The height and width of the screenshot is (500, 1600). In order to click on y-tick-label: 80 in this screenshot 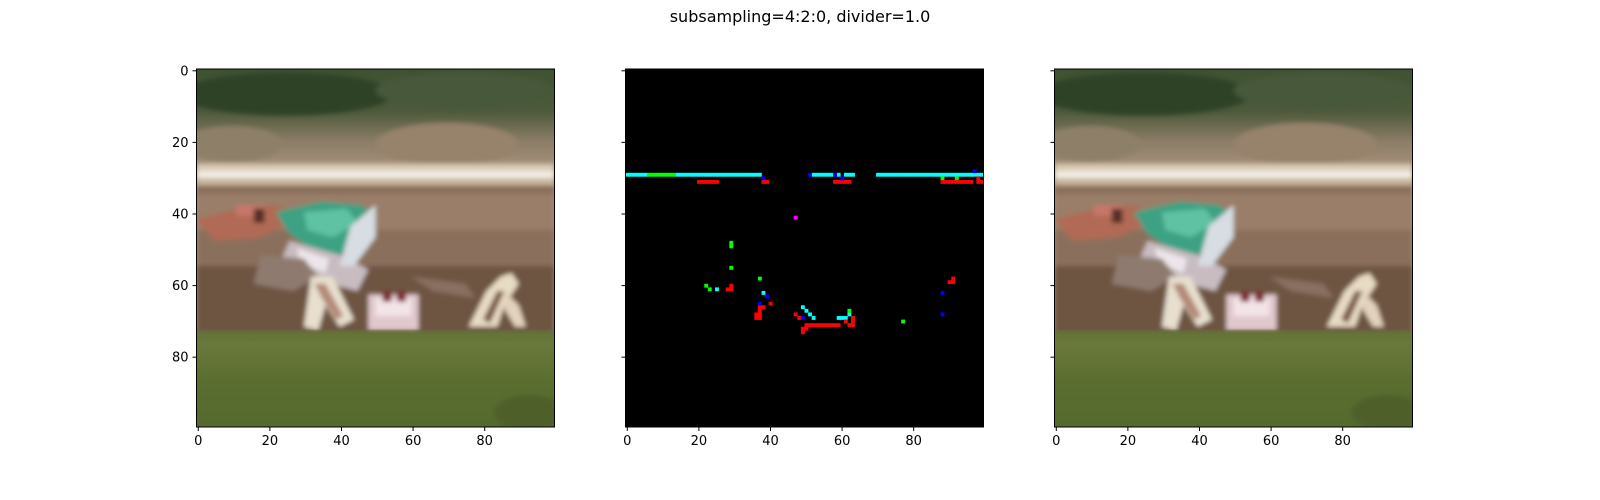, I will do `click(180, 358)`.